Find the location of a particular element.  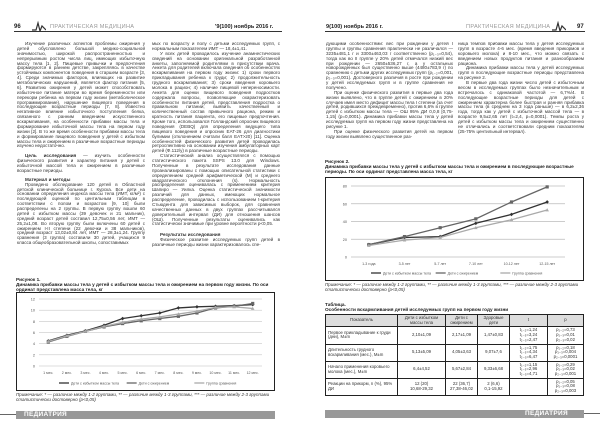

y-tick-label: 80 is located at coordinates (345, 187).